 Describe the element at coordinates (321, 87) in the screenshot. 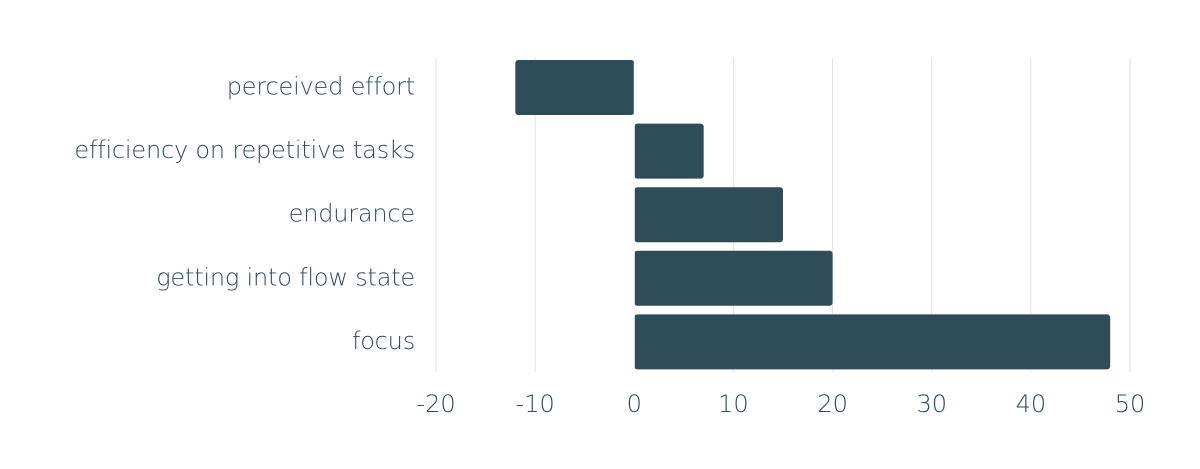

I see `category-label-0: perceived effort` at that location.